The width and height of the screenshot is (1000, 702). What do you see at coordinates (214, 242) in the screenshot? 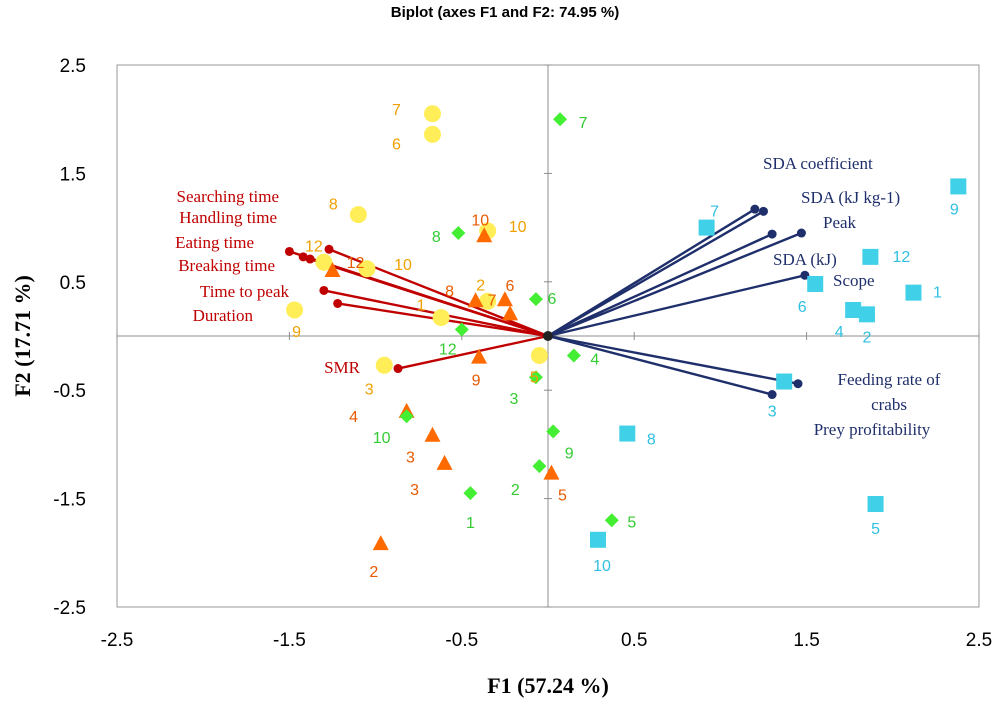
I see `variable-label: Eating time` at bounding box center [214, 242].